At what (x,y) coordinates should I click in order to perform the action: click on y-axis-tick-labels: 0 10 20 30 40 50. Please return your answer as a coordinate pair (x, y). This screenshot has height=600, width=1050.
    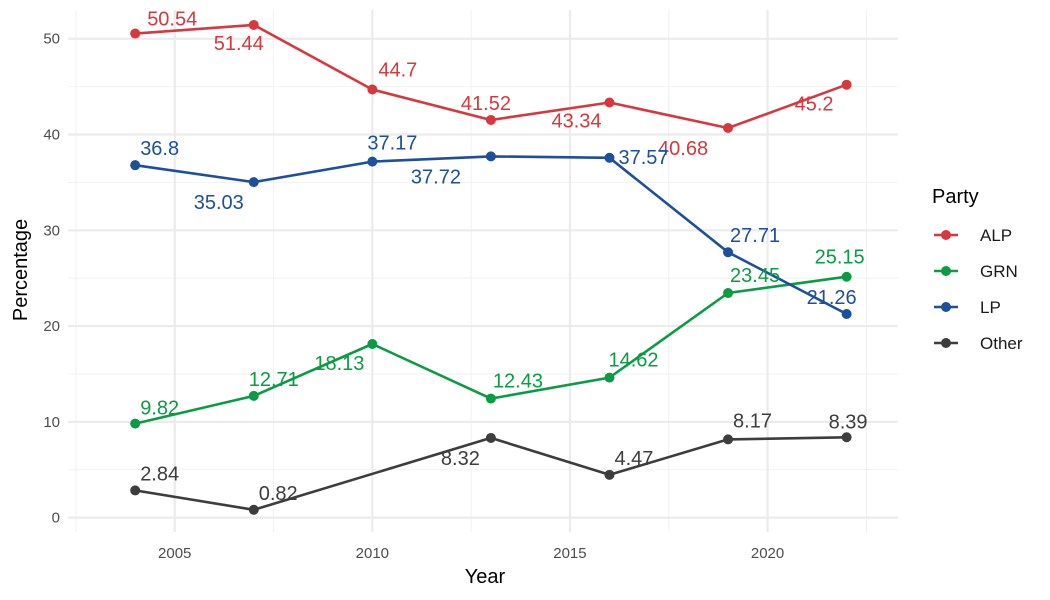
    Looking at the image, I should click on (51, 279).